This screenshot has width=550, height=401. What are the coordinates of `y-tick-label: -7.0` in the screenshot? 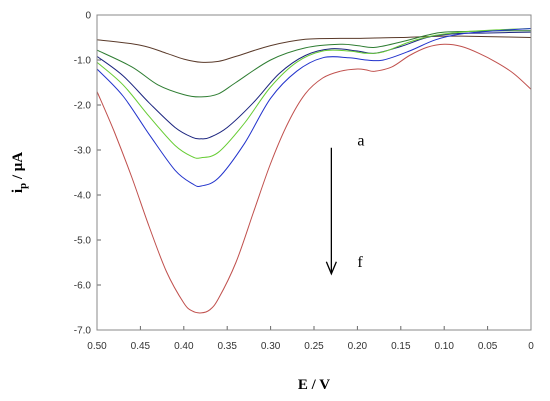 It's located at (83, 331).